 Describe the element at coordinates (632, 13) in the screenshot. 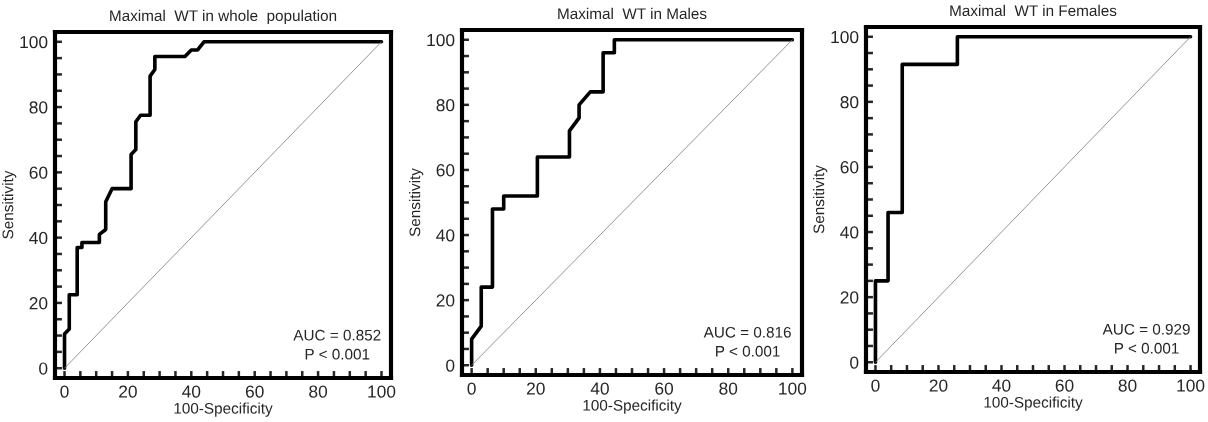

I see `chart-title: Maximal WT in Males` at that location.